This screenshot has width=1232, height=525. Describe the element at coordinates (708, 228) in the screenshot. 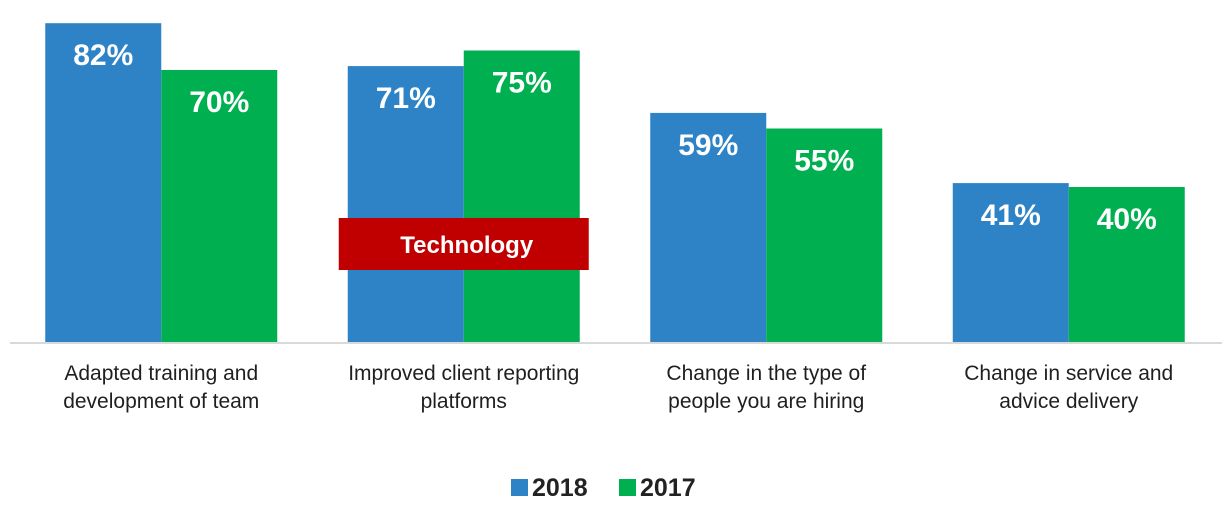

I see `bar-2018-change-in-the-type-of-people-you-are-hiring` at that location.